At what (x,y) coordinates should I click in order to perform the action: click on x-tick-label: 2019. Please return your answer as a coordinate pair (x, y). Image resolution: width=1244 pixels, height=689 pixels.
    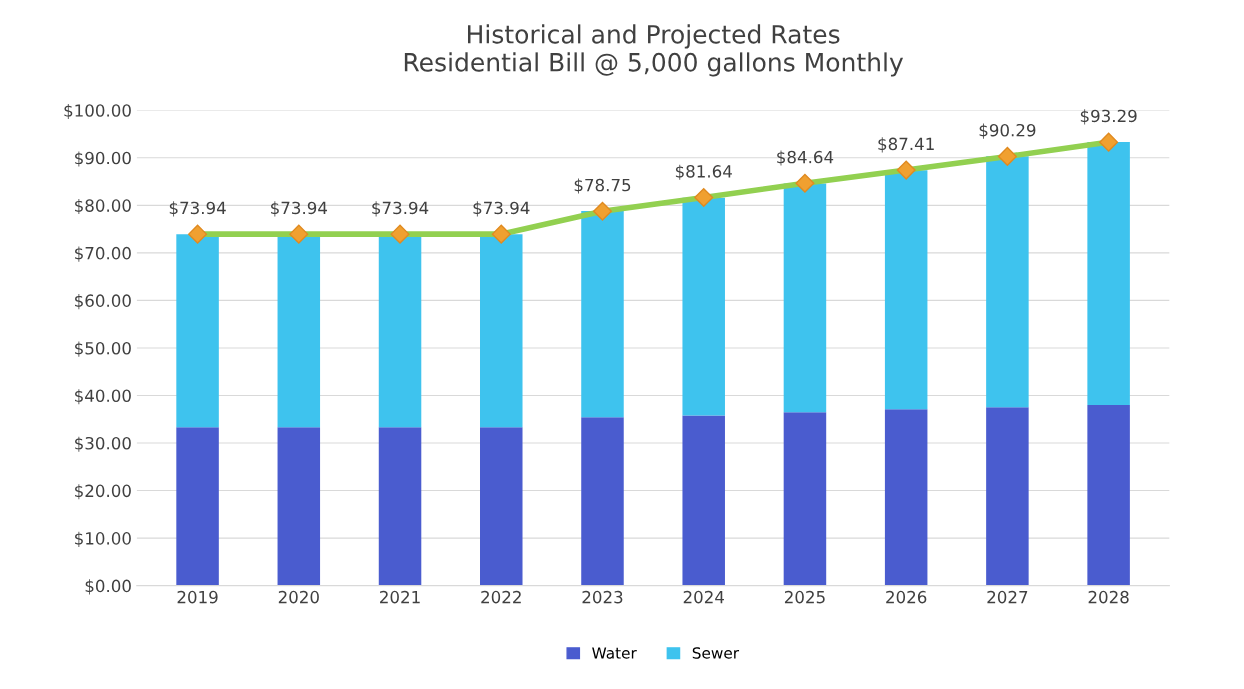
    Looking at the image, I should click on (197, 597).